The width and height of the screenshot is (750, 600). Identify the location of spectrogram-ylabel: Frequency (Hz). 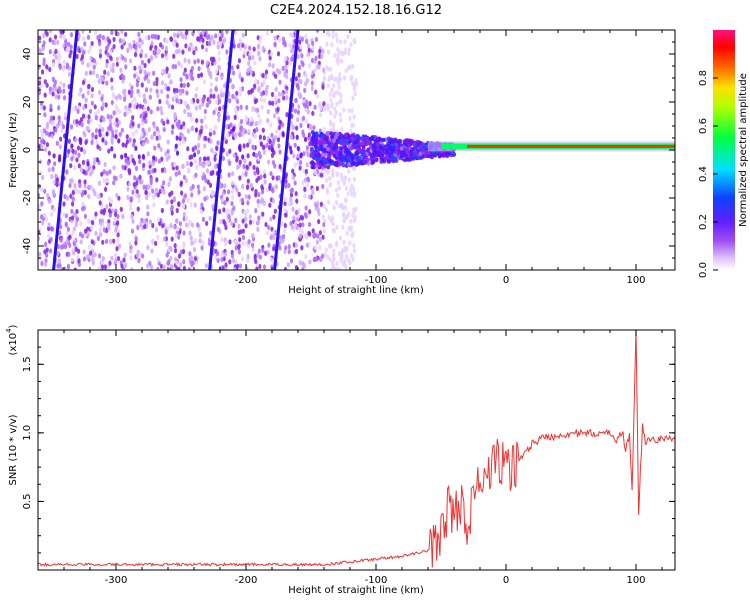
(13, 150).